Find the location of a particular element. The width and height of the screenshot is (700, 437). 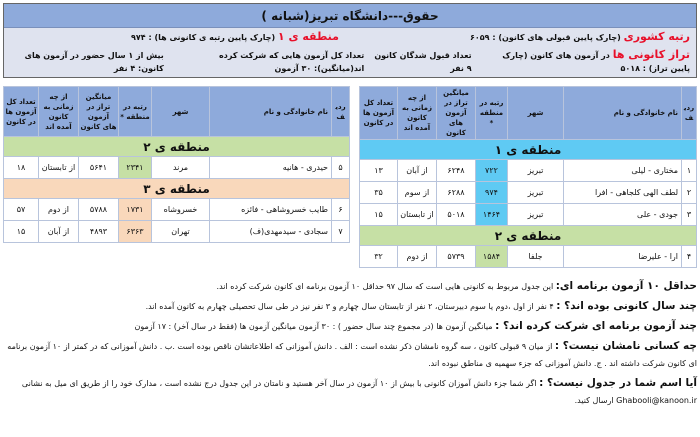

note-heading: چه کسانی نامشان نیست؟ : is located at coordinates (625, 346).